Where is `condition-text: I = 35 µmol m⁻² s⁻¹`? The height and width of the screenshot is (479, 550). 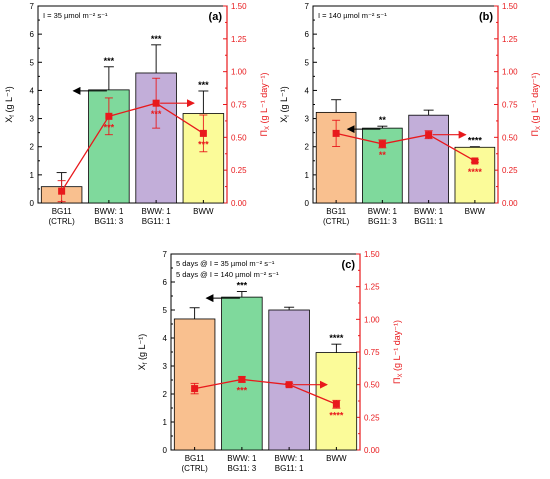 condition-text: I = 35 µmol m⁻² s⁻¹ is located at coordinates (75, 15).